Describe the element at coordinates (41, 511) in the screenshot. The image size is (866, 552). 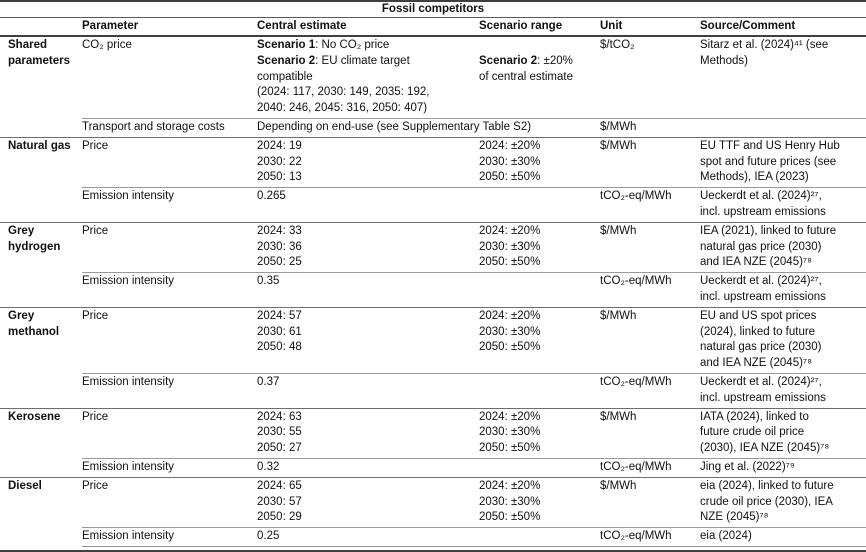
I see `group-cell-diesel: Diesel` at that location.